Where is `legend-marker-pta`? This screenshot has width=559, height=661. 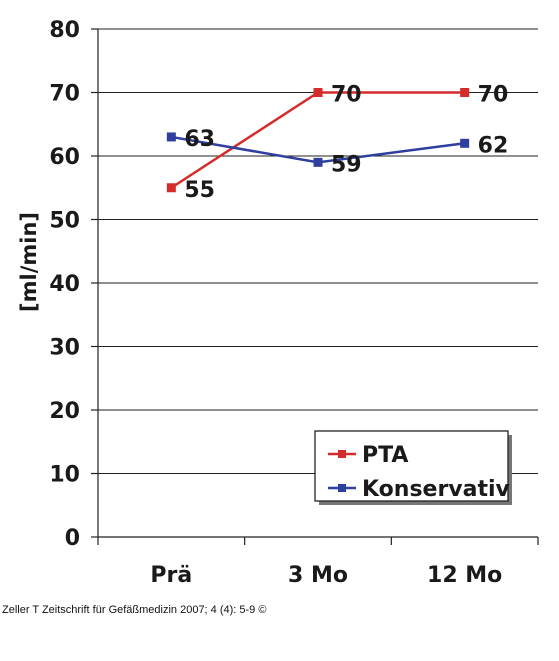
legend-marker-pta is located at coordinates (342, 454).